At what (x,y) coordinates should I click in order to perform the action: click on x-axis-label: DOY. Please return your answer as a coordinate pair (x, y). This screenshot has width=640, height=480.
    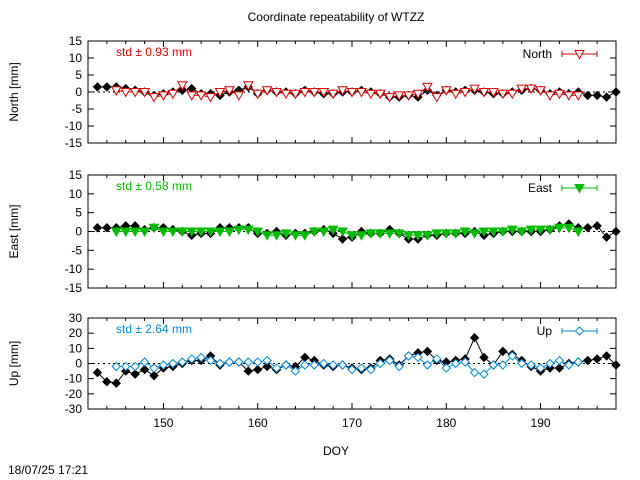
    Looking at the image, I should click on (336, 451).